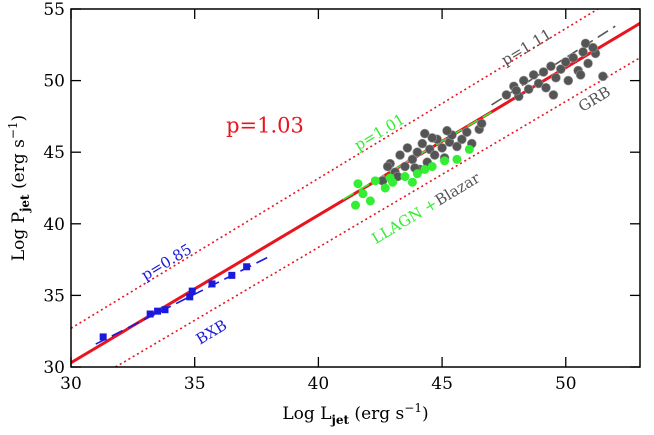 The image size is (654, 435). Describe the element at coordinates (54, 225) in the screenshot. I see `y-tick-label: 40` at that location.